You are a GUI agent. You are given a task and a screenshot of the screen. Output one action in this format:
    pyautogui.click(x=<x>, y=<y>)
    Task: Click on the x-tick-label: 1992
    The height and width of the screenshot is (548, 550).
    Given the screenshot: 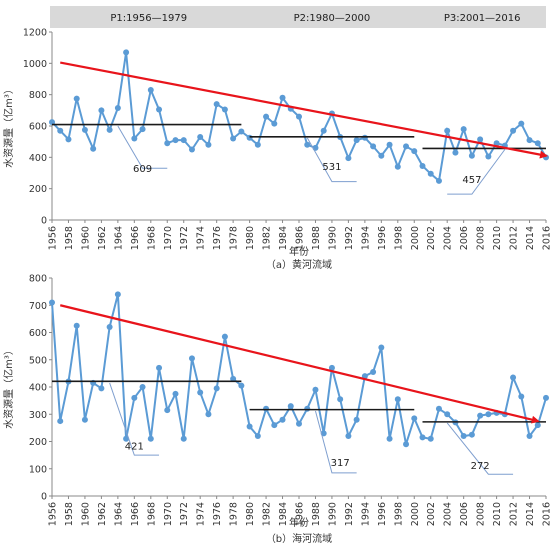 What is the action you would take?
    pyautogui.click(x=349, y=514)
    